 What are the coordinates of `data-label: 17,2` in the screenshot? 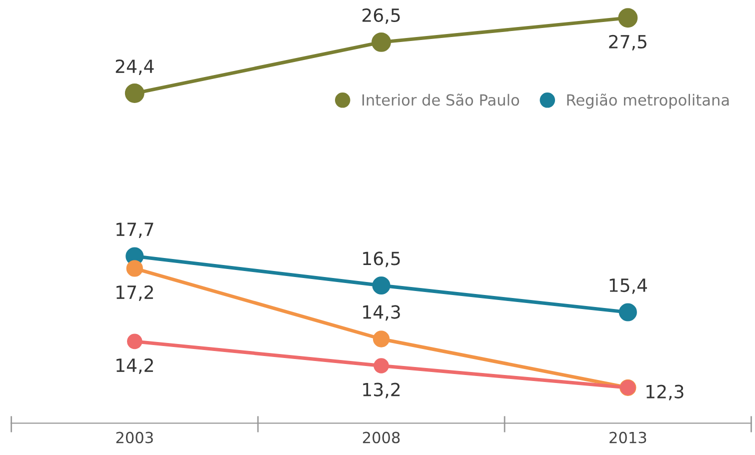 It's located at (134, 293).